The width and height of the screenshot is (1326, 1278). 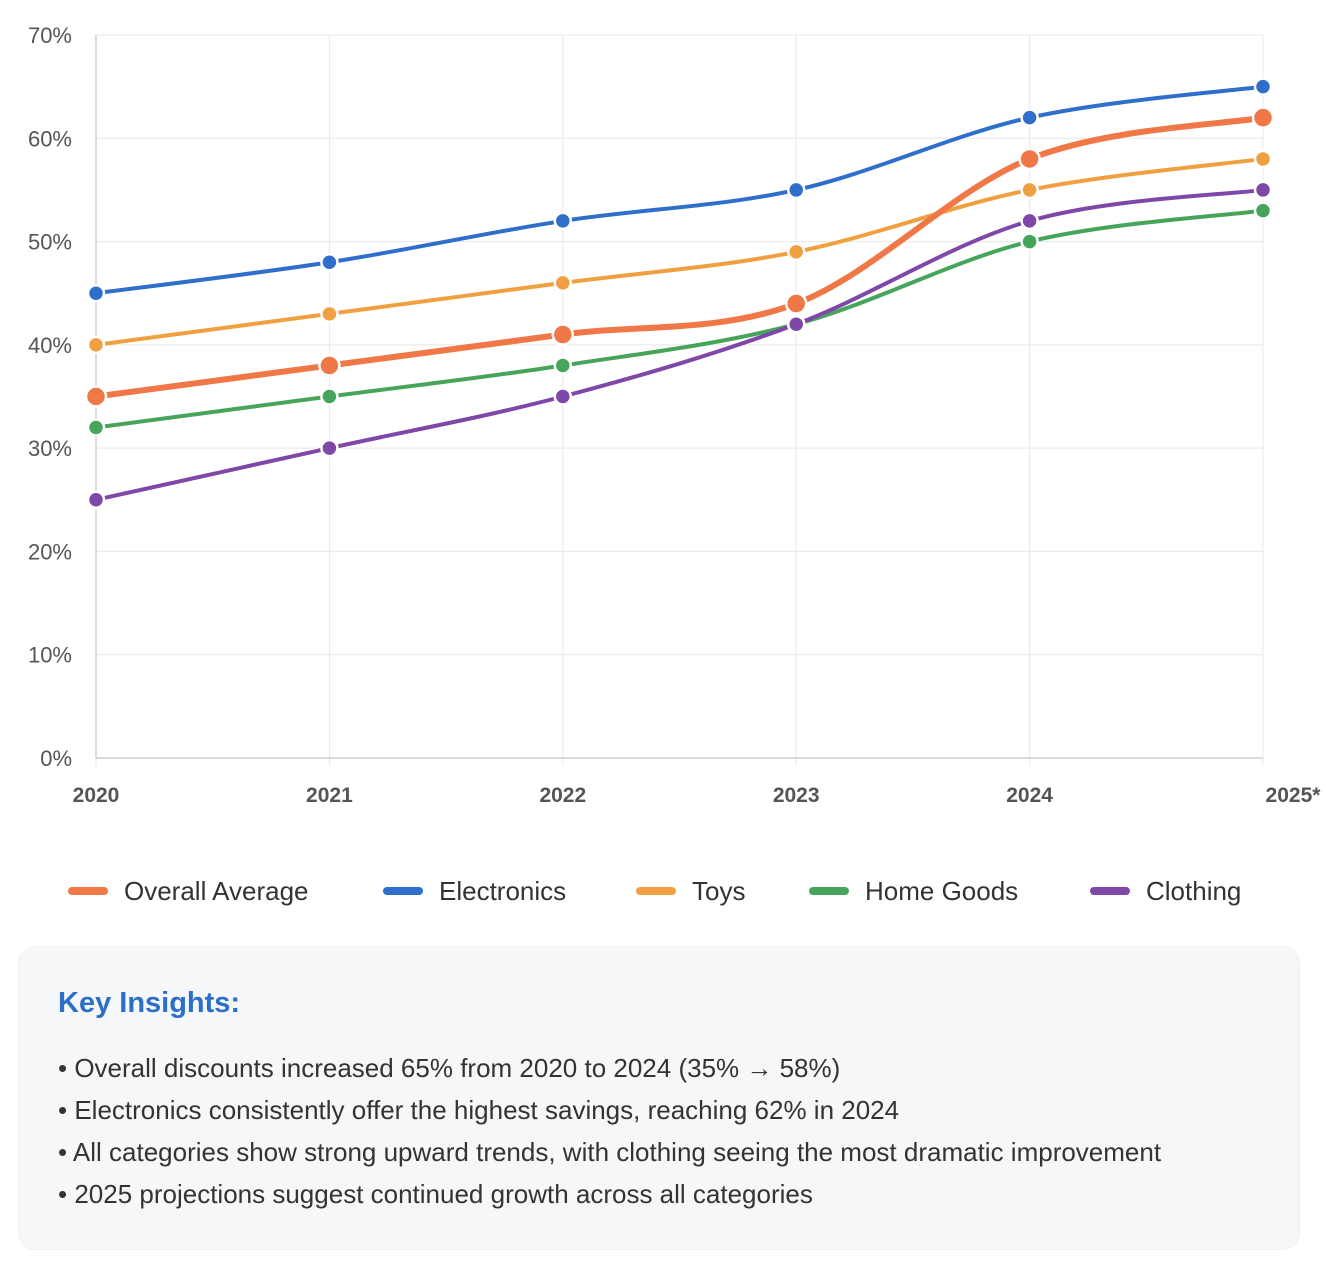 What do you see at coordinates (796, 795) in the screenshot?
I see `x-tick-label: 2023` at bounding box center [796, 795].